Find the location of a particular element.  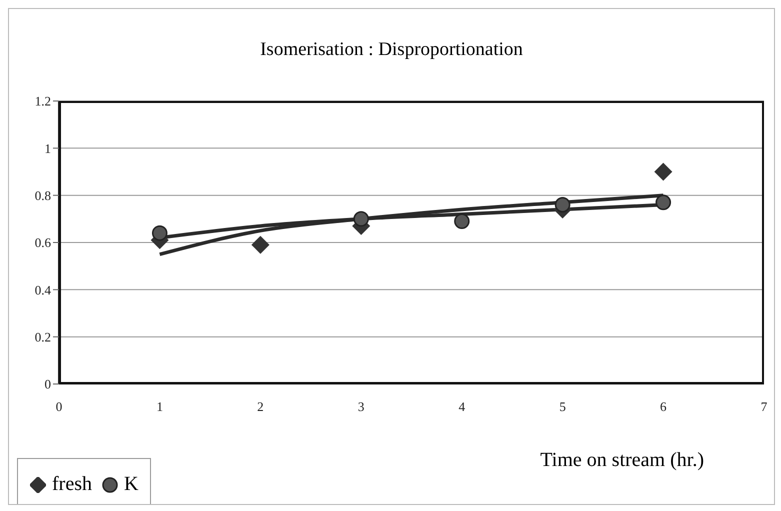

x-tick-label: 0 is located at coordinates (59, 406).